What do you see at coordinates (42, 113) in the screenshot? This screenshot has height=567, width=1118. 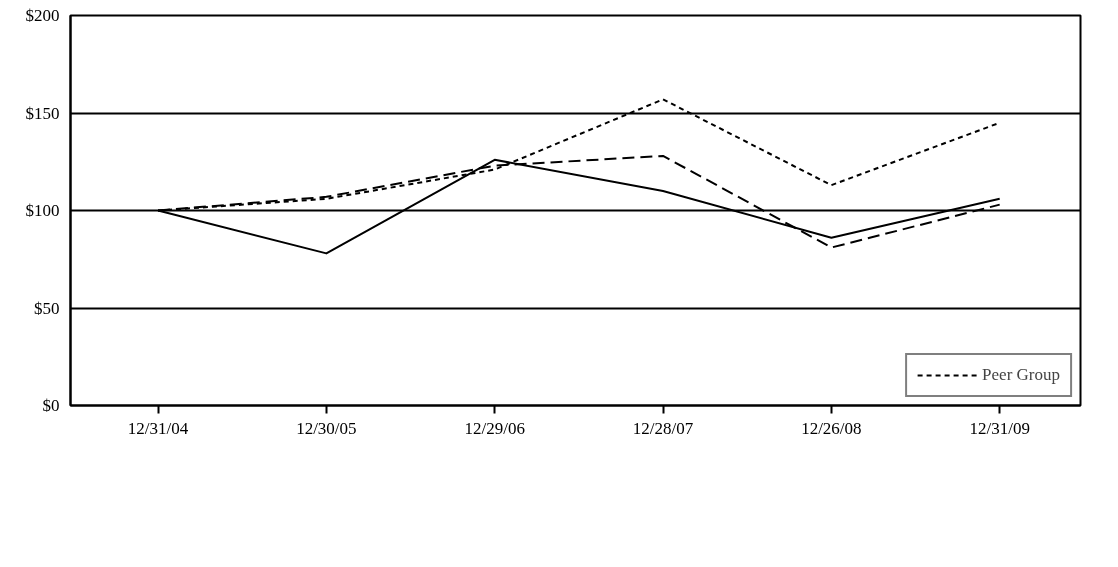 I see `y-tick-label: $150` at bounding box center [42, 113].